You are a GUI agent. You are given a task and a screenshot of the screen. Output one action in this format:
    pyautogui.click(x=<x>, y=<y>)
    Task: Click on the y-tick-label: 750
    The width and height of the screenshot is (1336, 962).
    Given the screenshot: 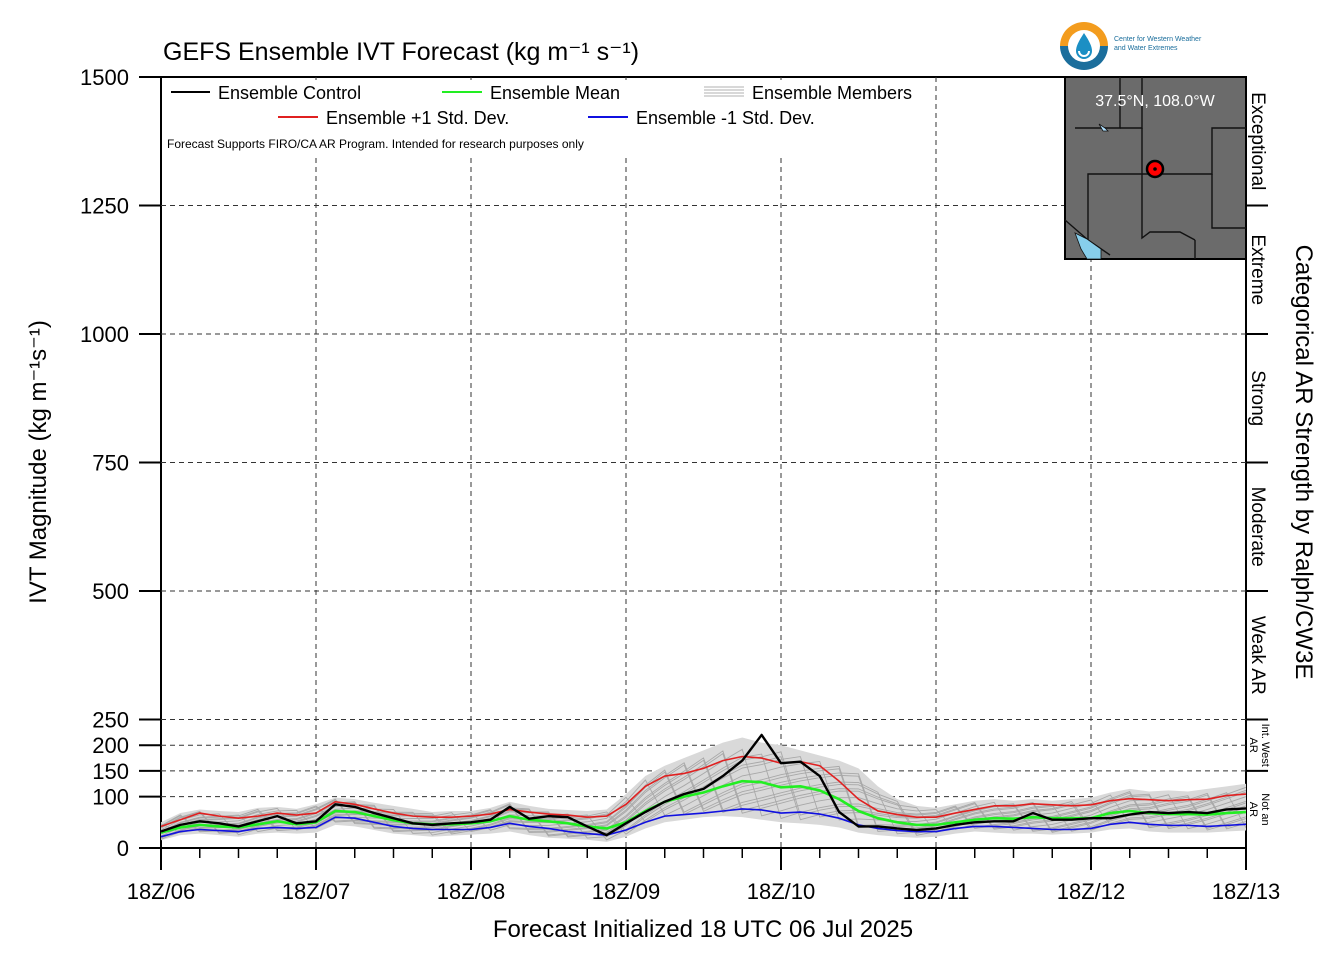 What is the action you would take?
    pyautogui.click(x=110, y=463)
    